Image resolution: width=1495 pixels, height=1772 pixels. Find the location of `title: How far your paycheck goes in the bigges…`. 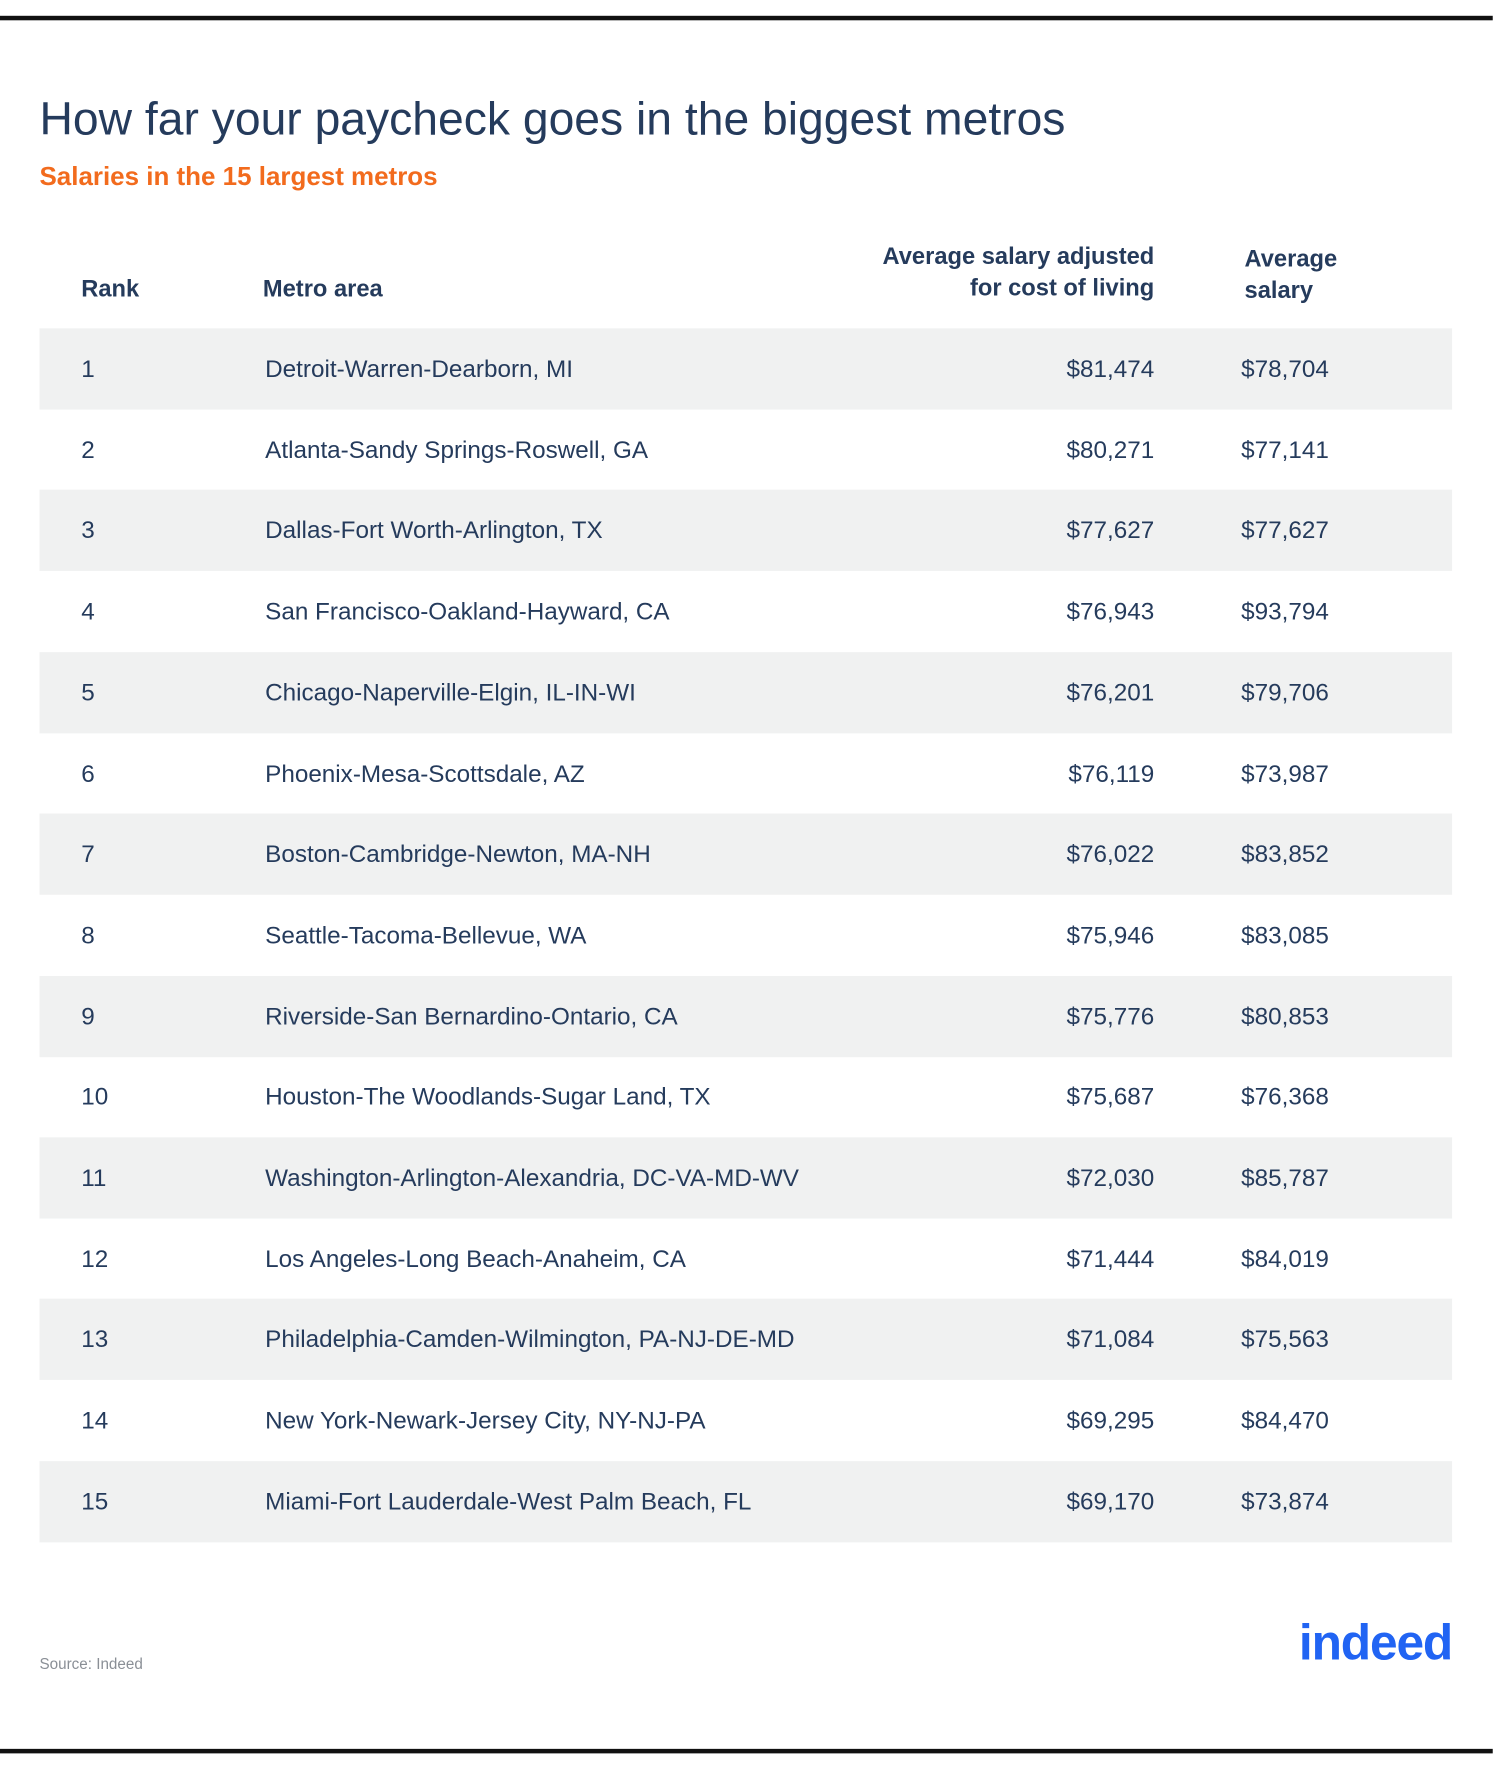

title: How far your paycheck goes in the bigges… is located at coordinates (552, 118).